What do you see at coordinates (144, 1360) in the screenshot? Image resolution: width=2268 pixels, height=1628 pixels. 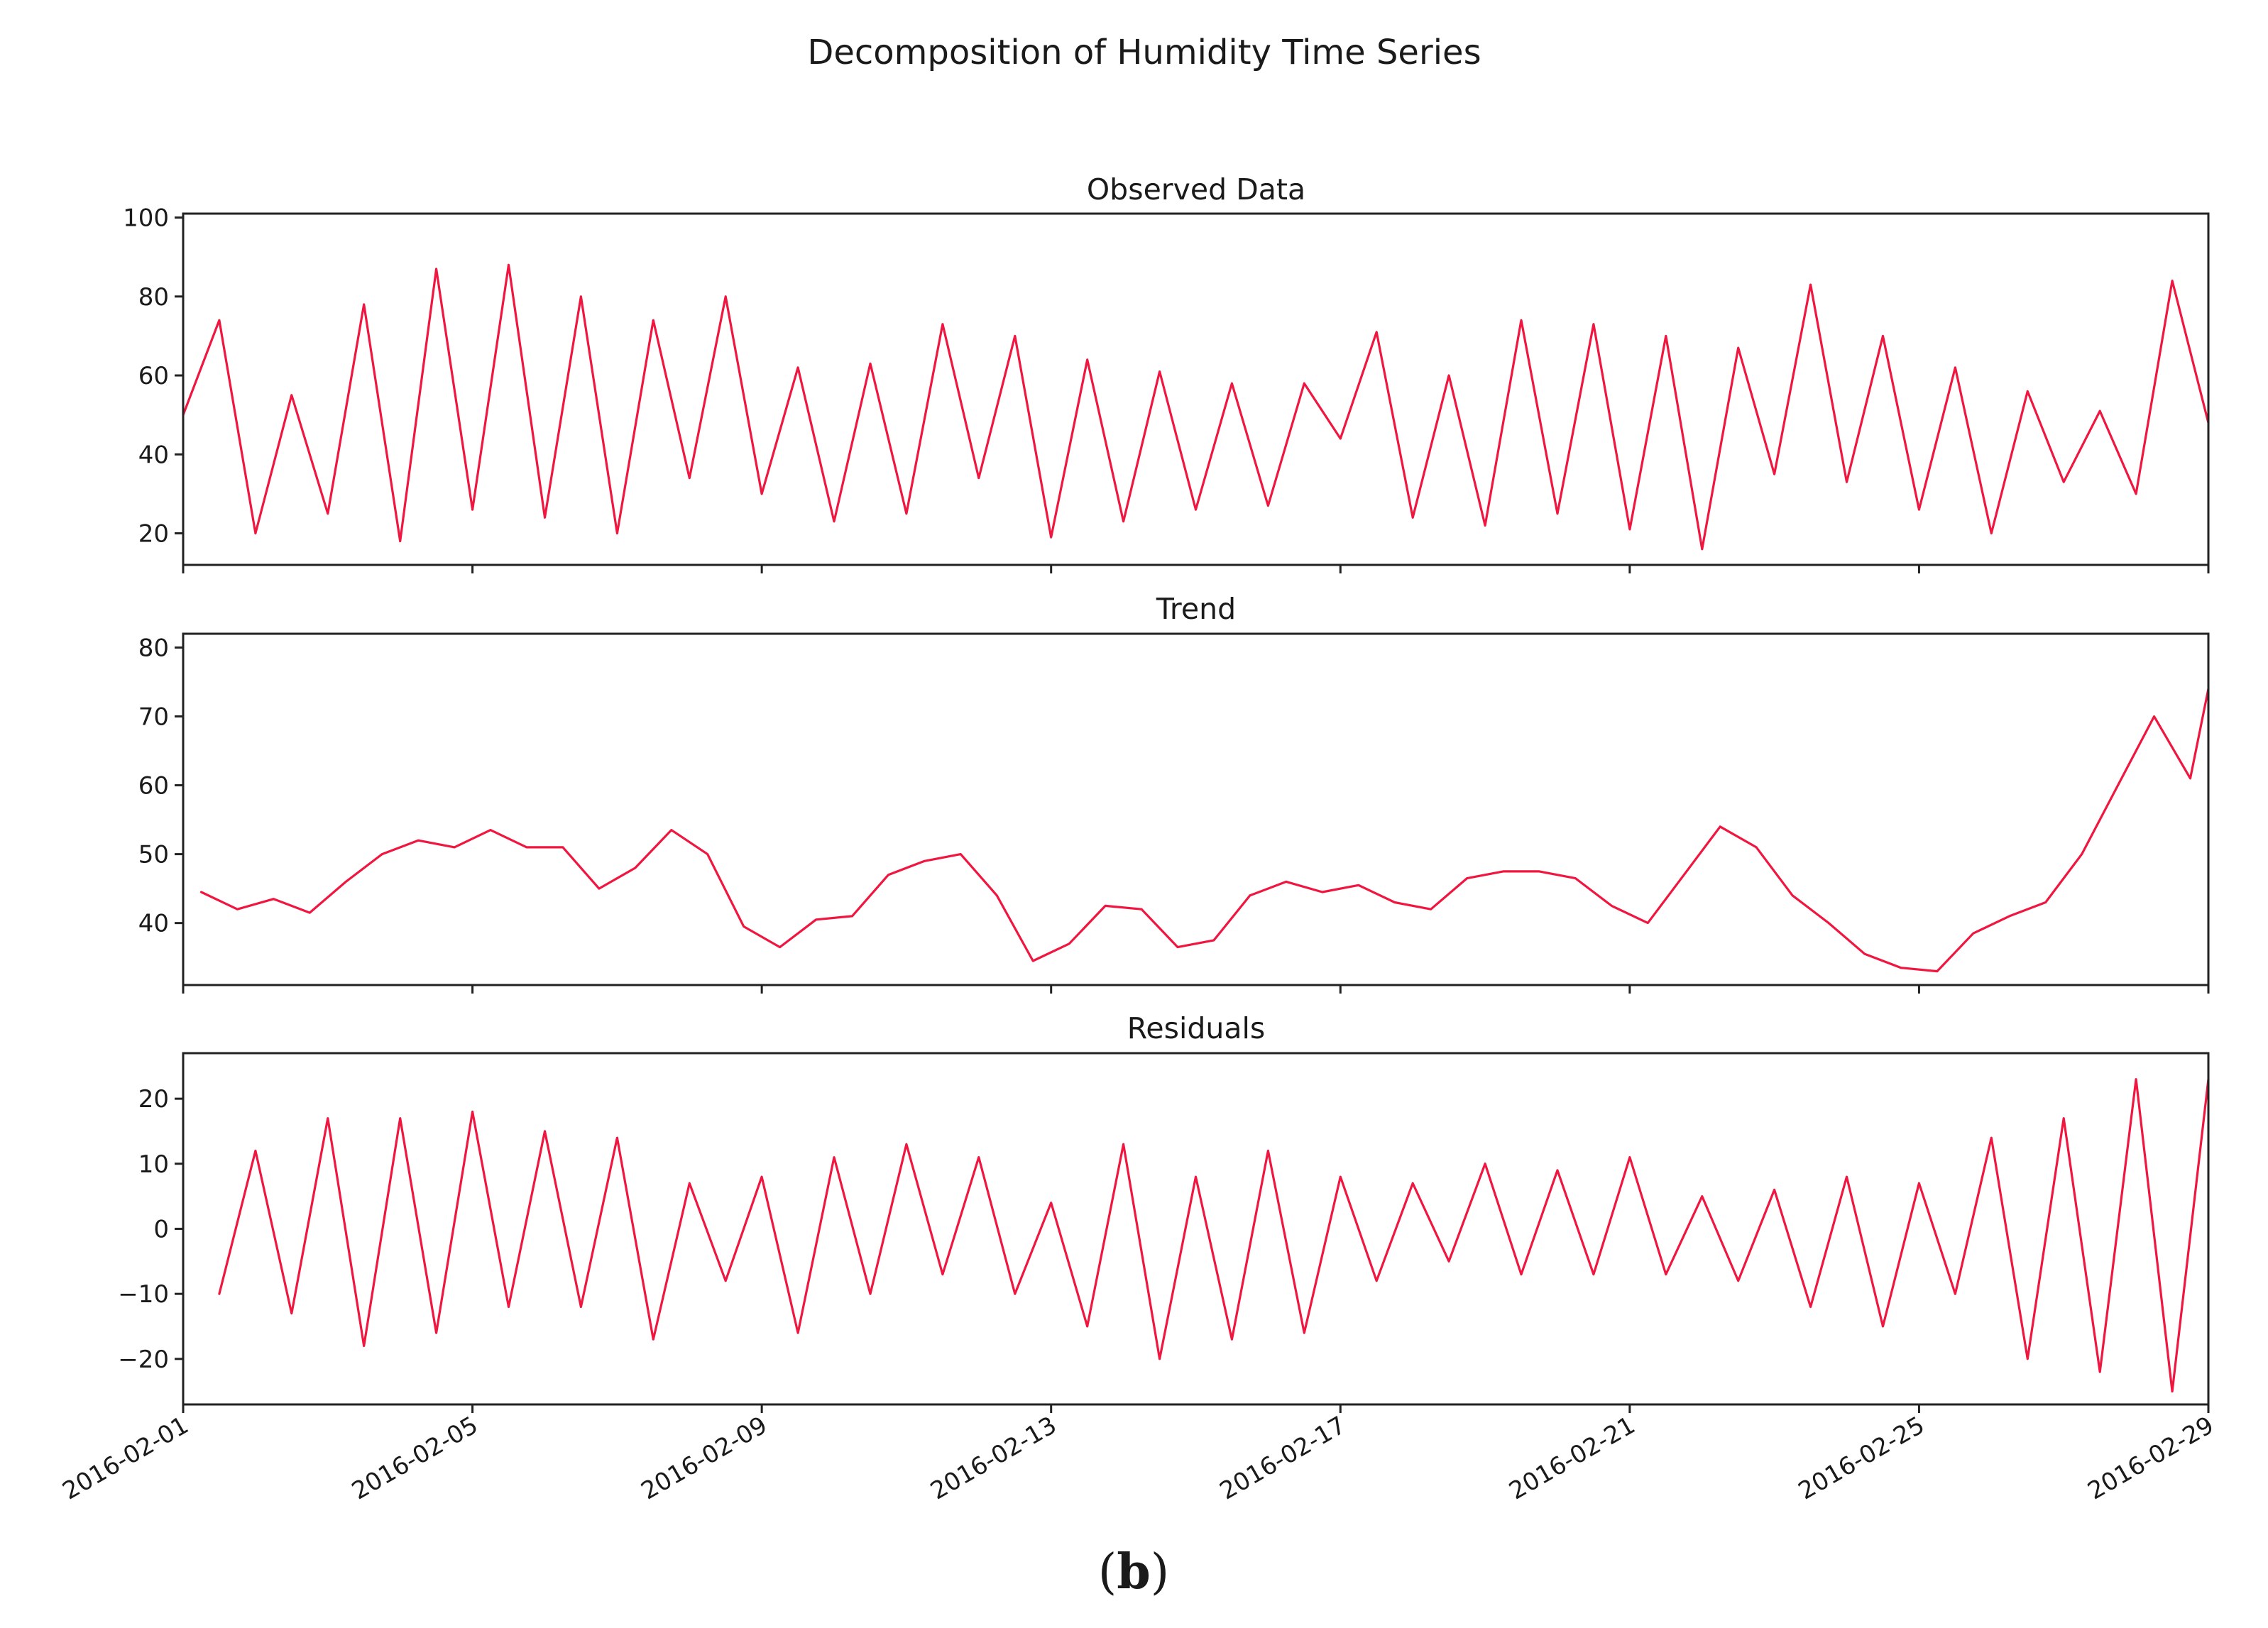 I see `residuals-y-tick-label: −20` at bounding box center [144, 1360].